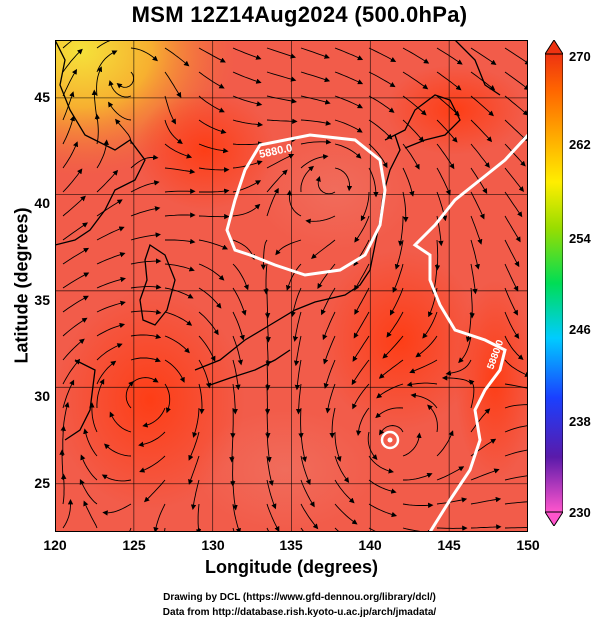  Describe the element at coordinates (42, 483) in the screenshot. I see `y-tick-label: 25` at that location.